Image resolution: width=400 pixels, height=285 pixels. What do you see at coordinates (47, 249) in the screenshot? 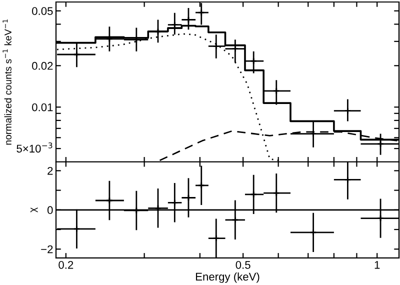
I see `y-tick-label: −2` at bounding box center [47, 249].